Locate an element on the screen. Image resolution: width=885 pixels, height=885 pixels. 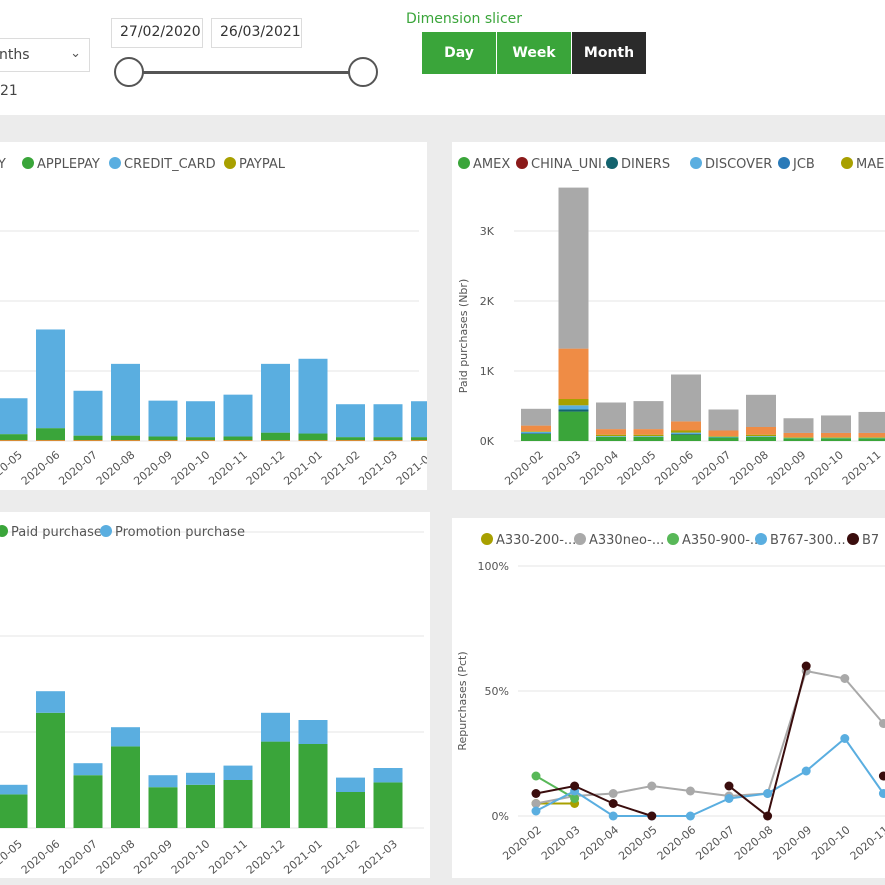
y-tick-label: 0% is located at coordinates (500, 816).